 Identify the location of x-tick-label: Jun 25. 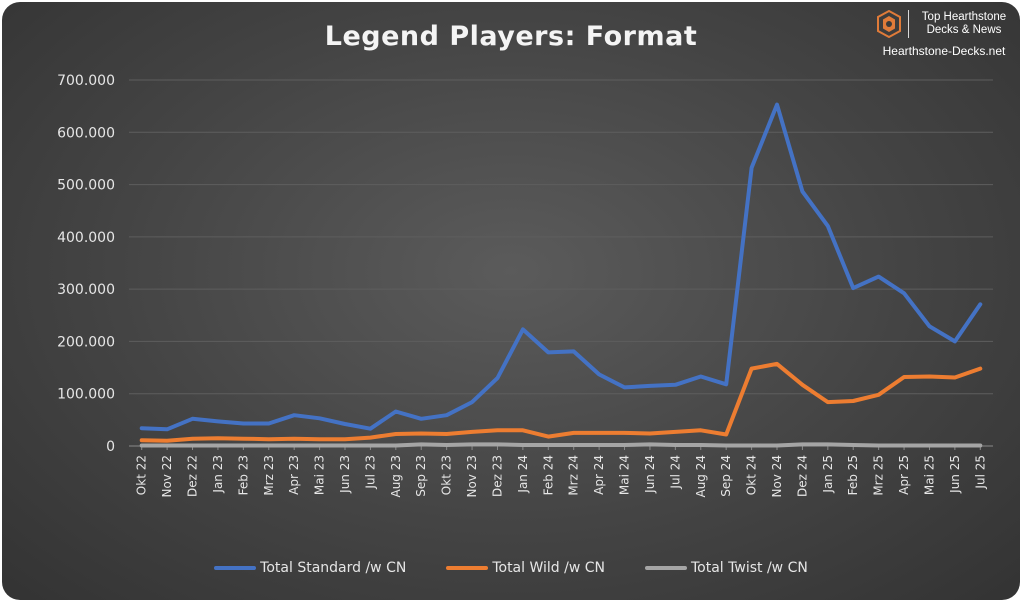
(955, 474).